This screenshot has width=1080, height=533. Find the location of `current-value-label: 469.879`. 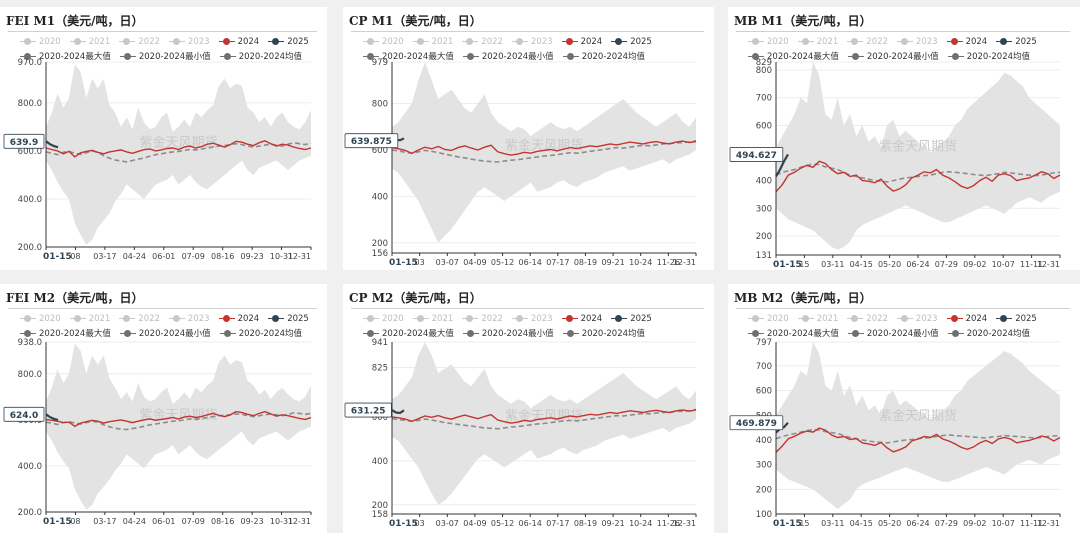

current-value-label: 469.879 is located at coordinates (756, 424).